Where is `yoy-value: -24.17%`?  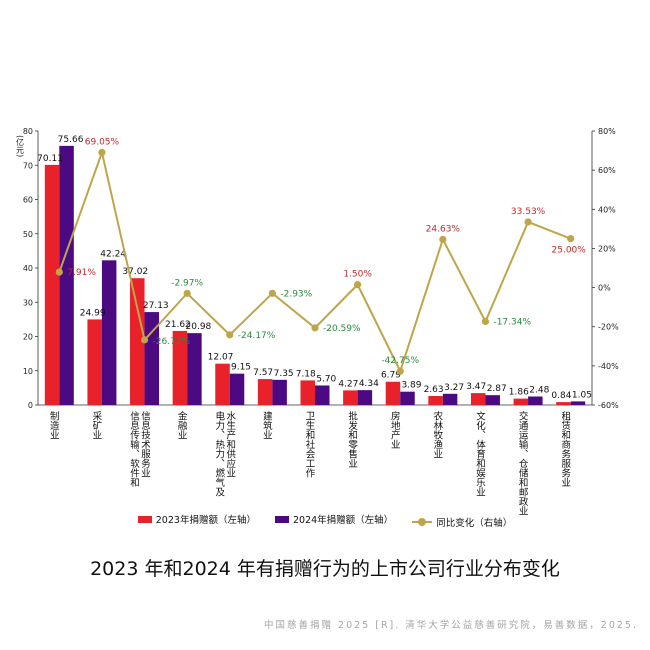 yoy-value: -24.17% is located at coordinates (257, 336).